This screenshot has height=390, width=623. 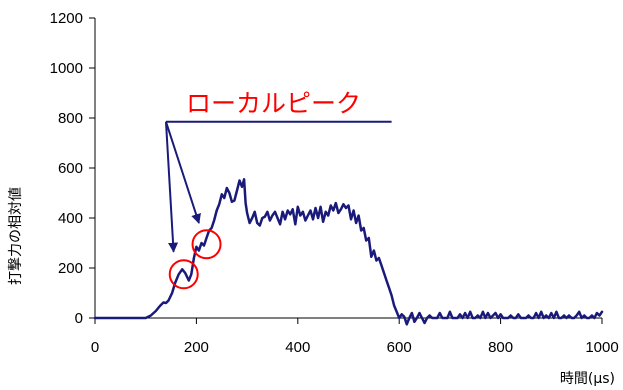 What do you see at coordinates (66, 68) in the screenshot?
I see `y-tick-label: 1000` at bounding box center [66, 68].